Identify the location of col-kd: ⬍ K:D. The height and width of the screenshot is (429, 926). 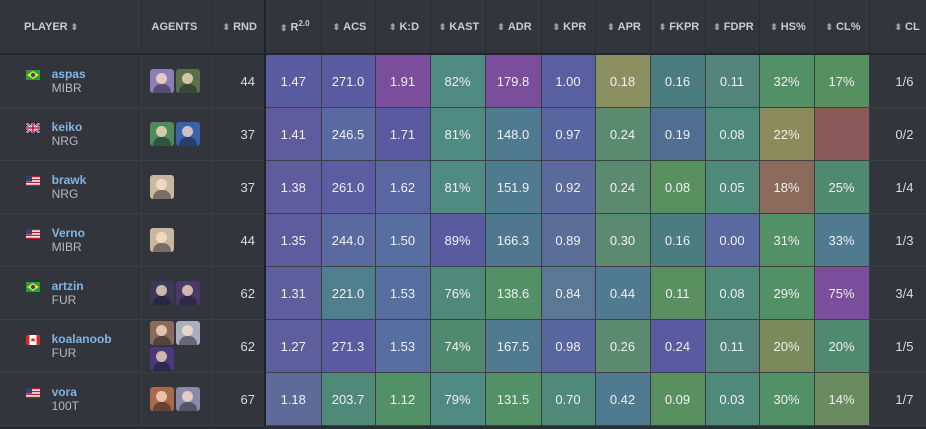
(403, 27).